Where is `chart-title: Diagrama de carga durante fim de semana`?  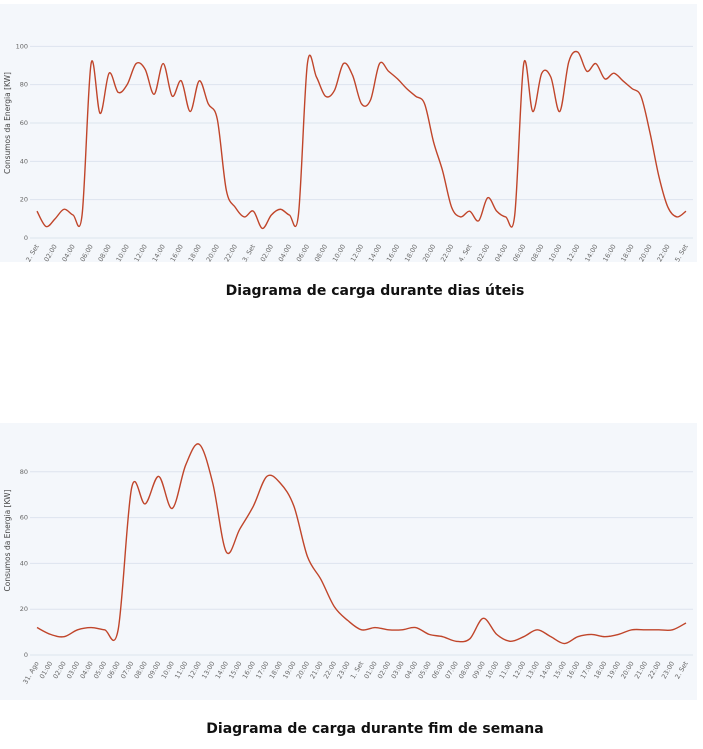 chart-title: Diagrama de carga durante fim de semana is located at coordinates (374, 729).